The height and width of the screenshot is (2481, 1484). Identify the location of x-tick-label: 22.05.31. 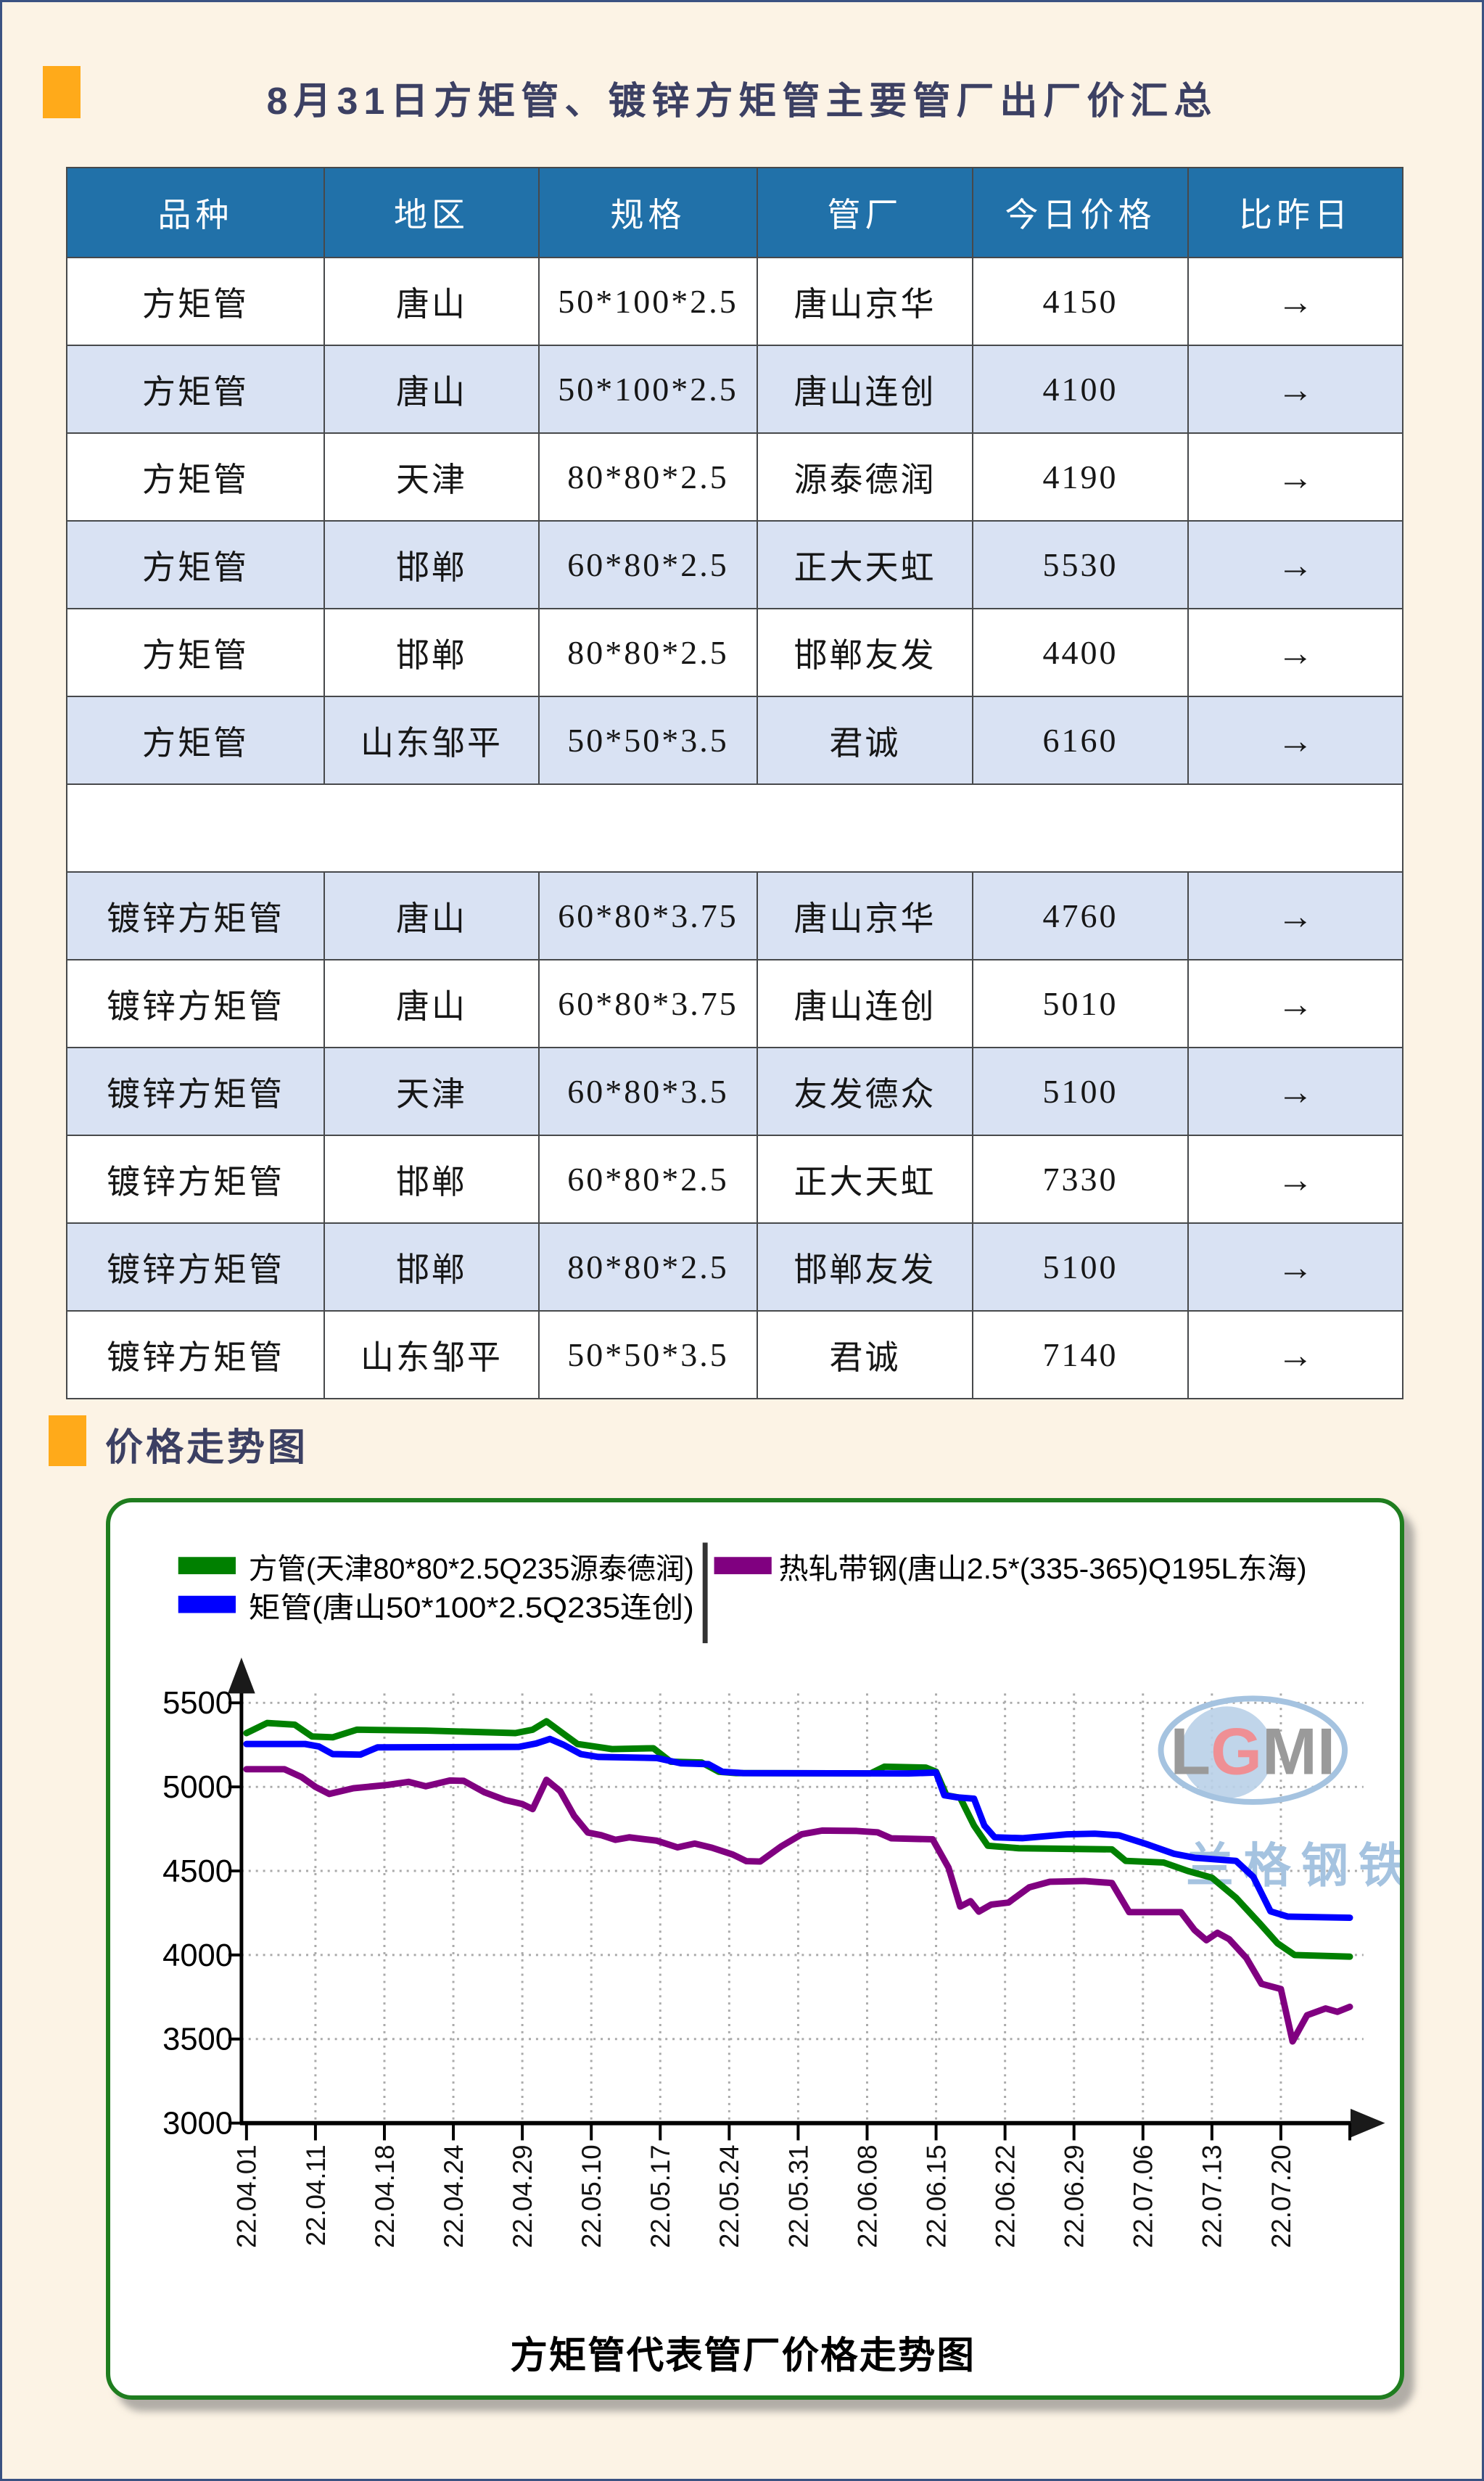
(798, 2196).